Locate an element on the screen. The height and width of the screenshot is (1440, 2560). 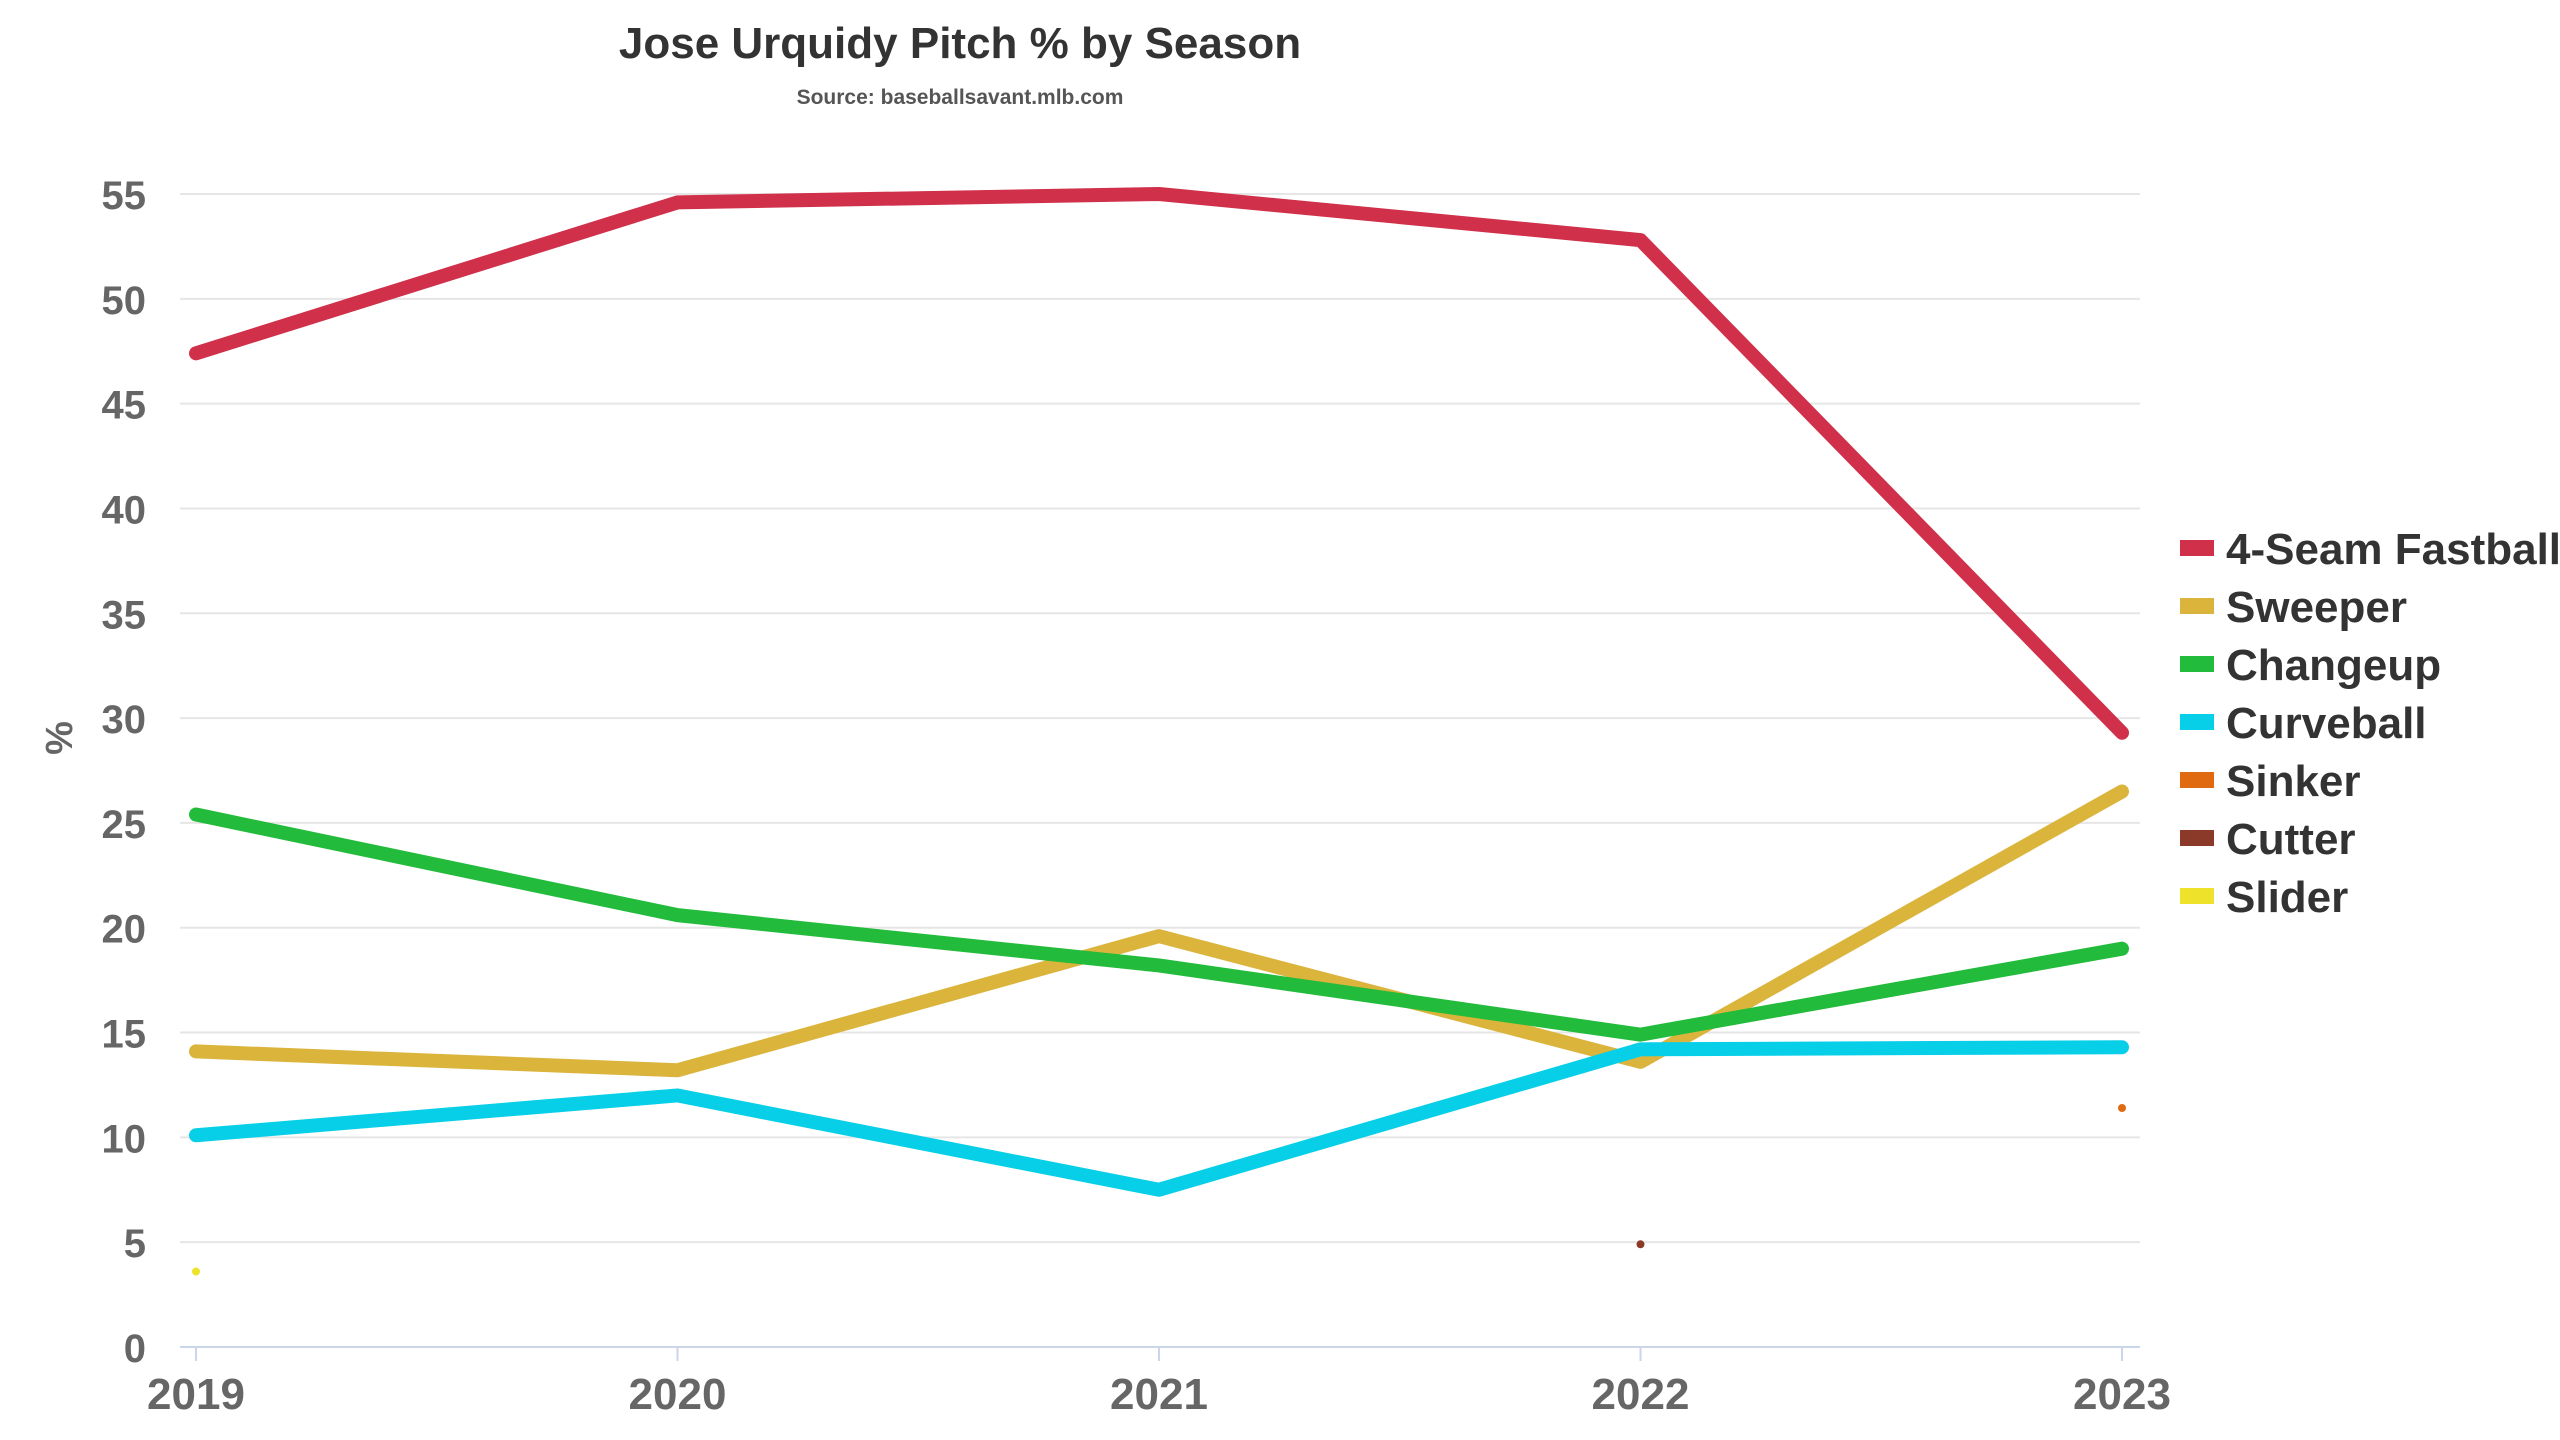
series-cutter is located at coordinates (1640, 1244).